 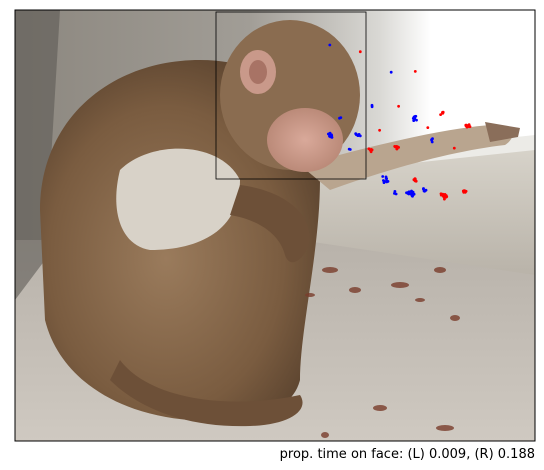 I want to click on caption: prop. time on face: (L) 0.009, (R) 0.188, so click(x=407, y=454).